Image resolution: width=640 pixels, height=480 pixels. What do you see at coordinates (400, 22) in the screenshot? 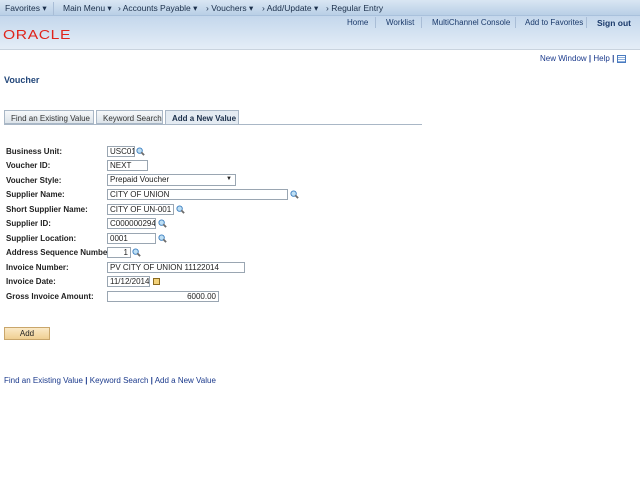
I see `worklist-link: Worklist` at bounding box center [400, 22].